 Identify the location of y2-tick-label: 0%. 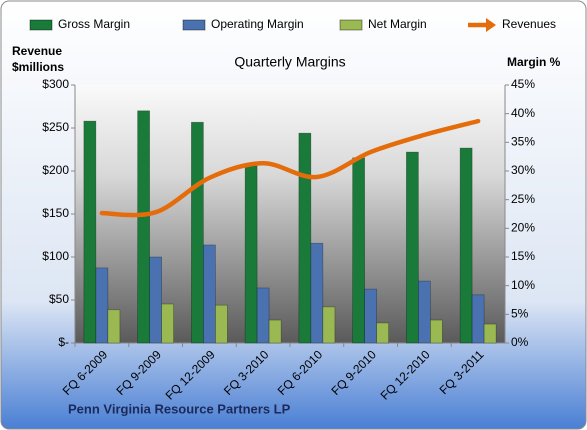
(520, 342).